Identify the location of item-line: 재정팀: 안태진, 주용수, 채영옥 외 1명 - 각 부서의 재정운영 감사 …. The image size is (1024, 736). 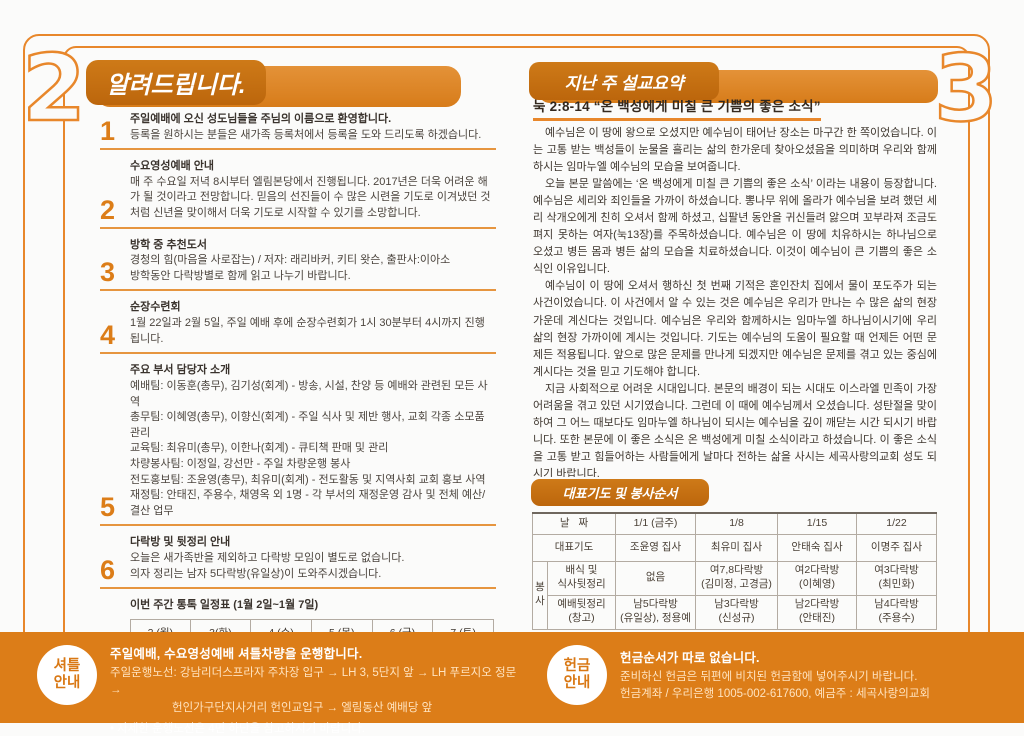
(308, 503).